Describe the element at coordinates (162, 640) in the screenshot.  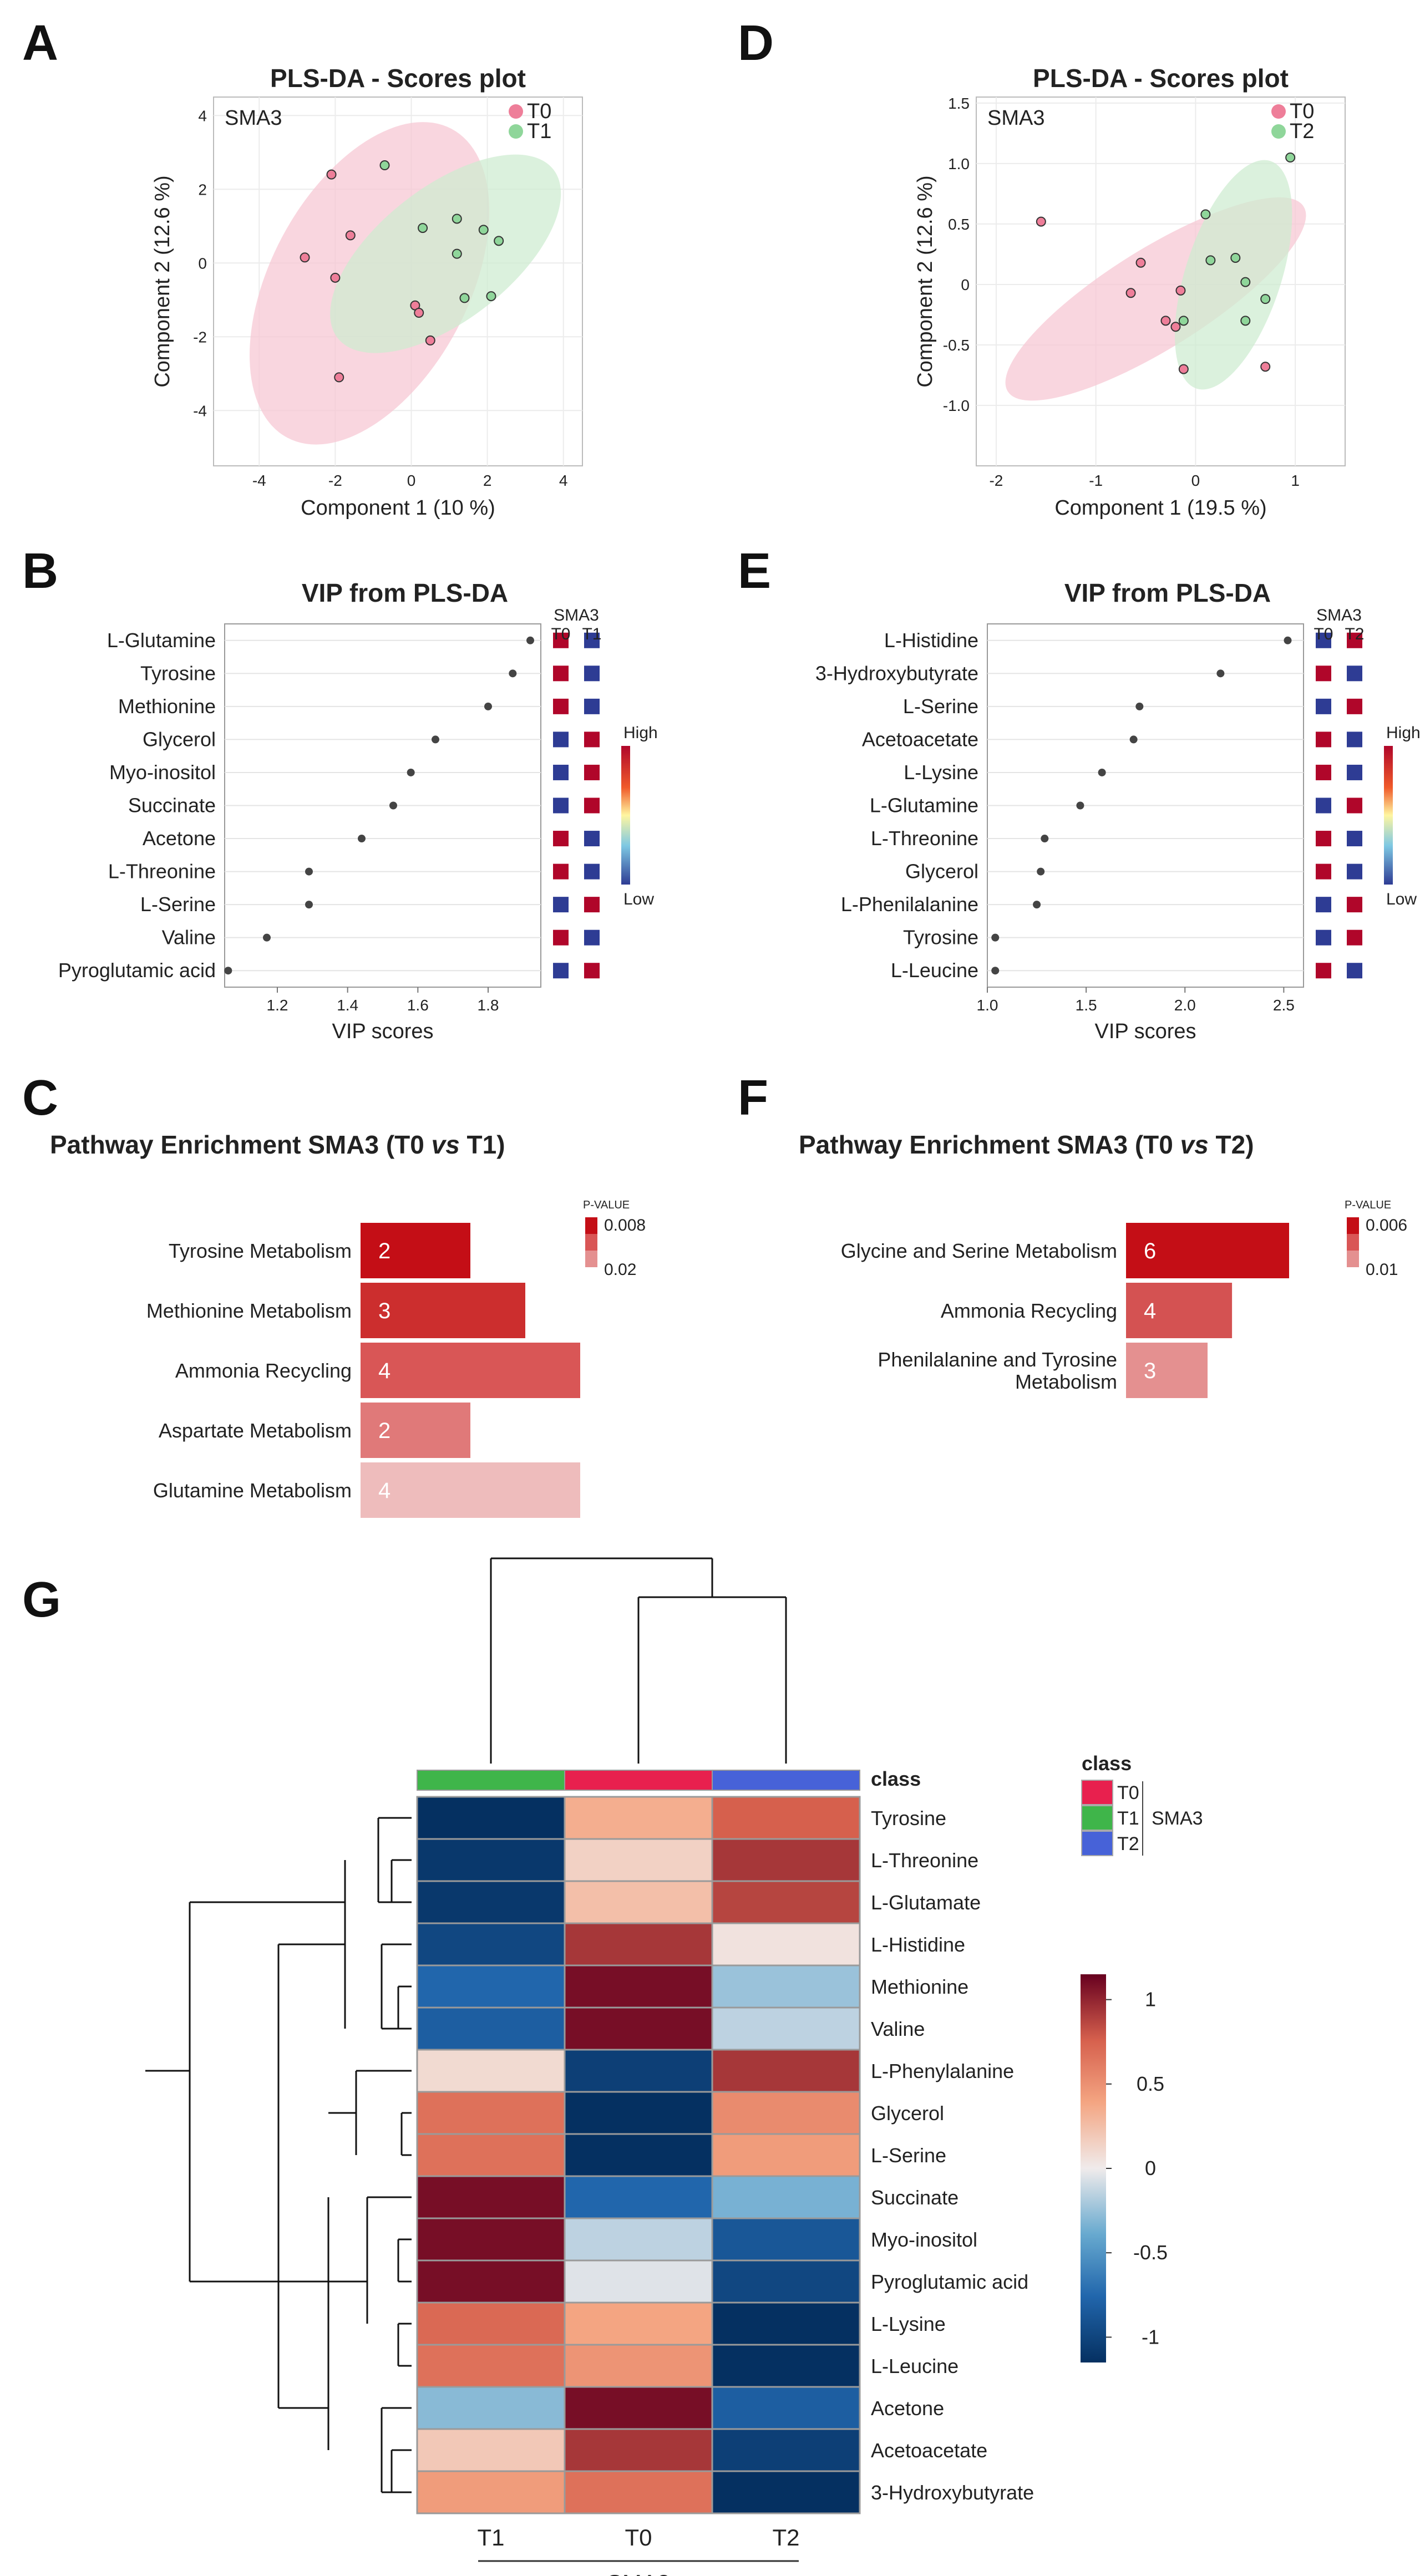
I see `feature-label: L-Glutamine` at that location.